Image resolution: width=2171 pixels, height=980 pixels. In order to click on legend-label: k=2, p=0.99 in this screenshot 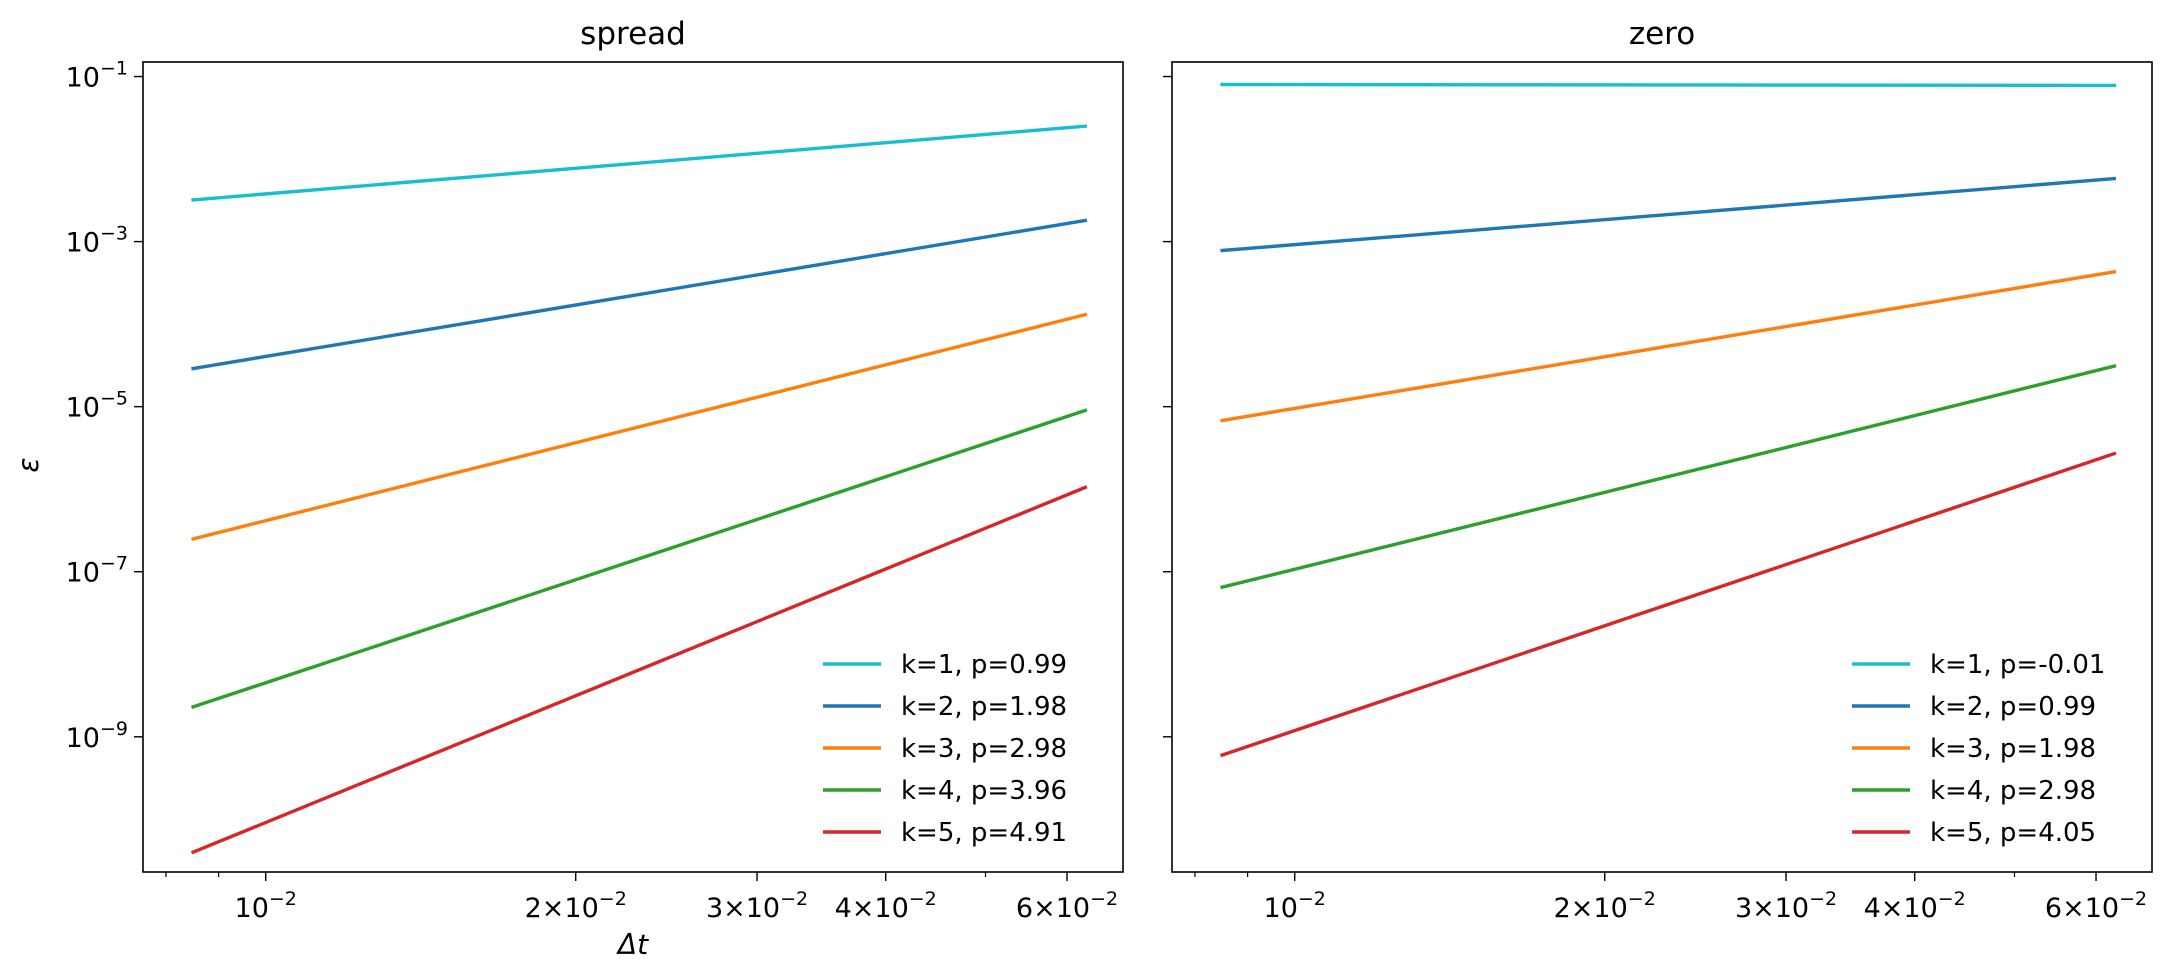, I will do `click(2013, 707)`.